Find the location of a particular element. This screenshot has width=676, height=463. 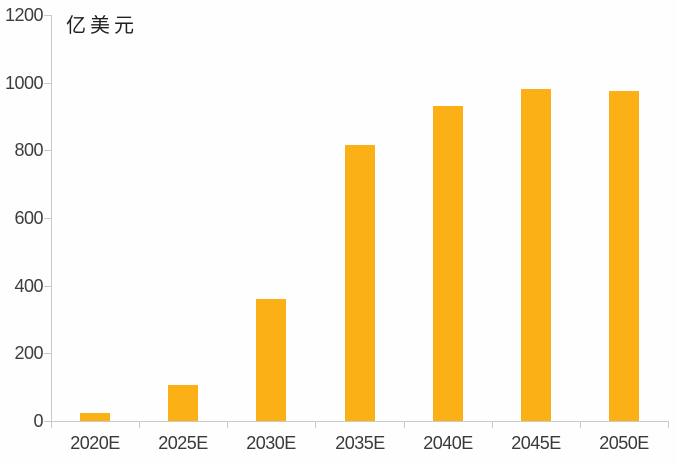

x-axis-label-2035E: 2035E is located at coordinates (360, 443).